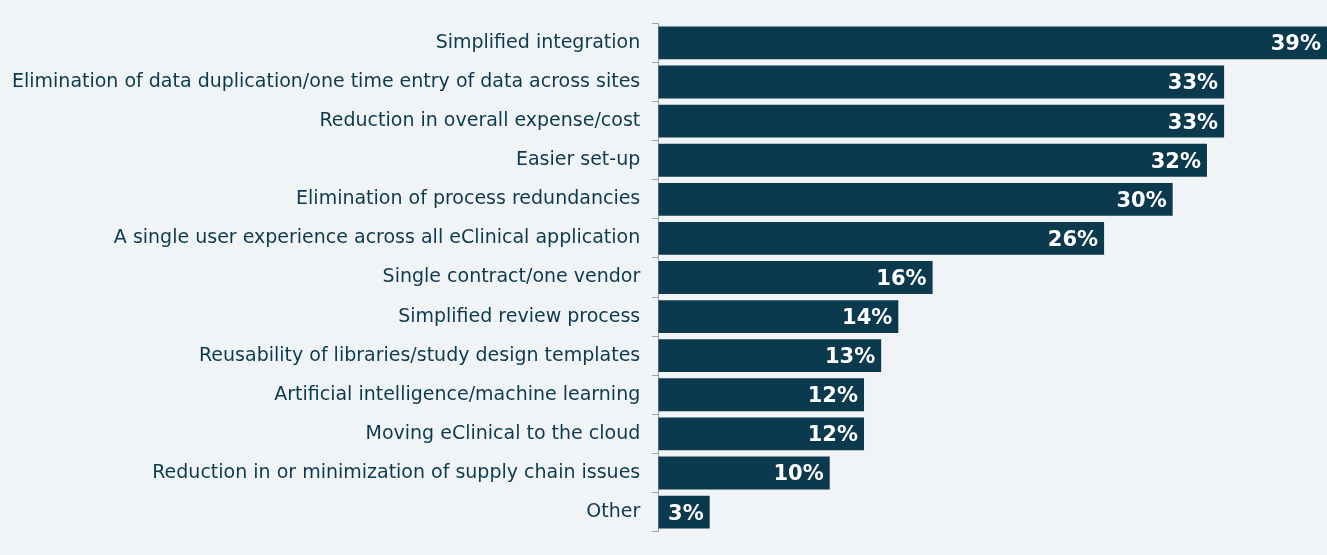 This screenshot has height=555, width=1327. Describe the element at coordinates (578, 158) in the screenshot. I see `y-tick-label: Easier set-up` at that location.